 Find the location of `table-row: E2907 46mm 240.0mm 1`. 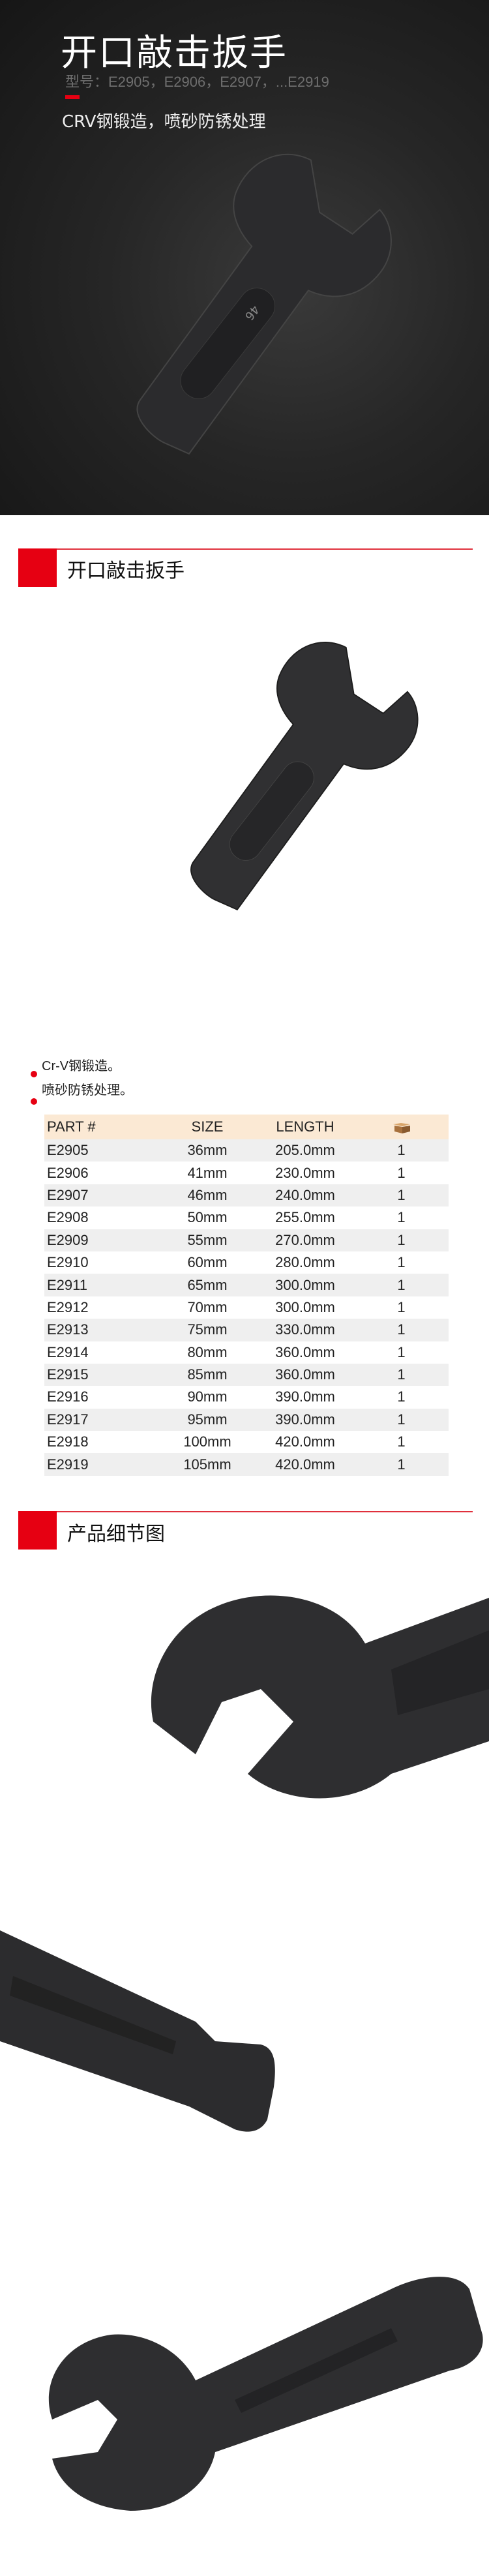

table-row: E2907 46mm 240.0mm 1 is located at coordinates (247, 1195).